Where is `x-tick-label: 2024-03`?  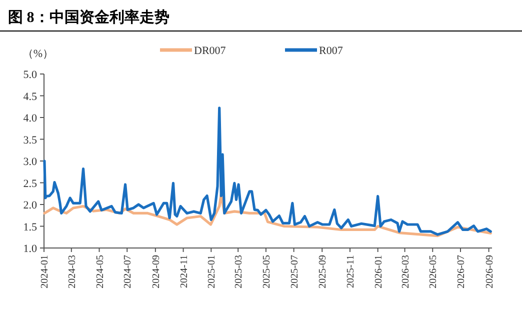 x-tick-label: 2024-03 is located at coordinates (72, 271).